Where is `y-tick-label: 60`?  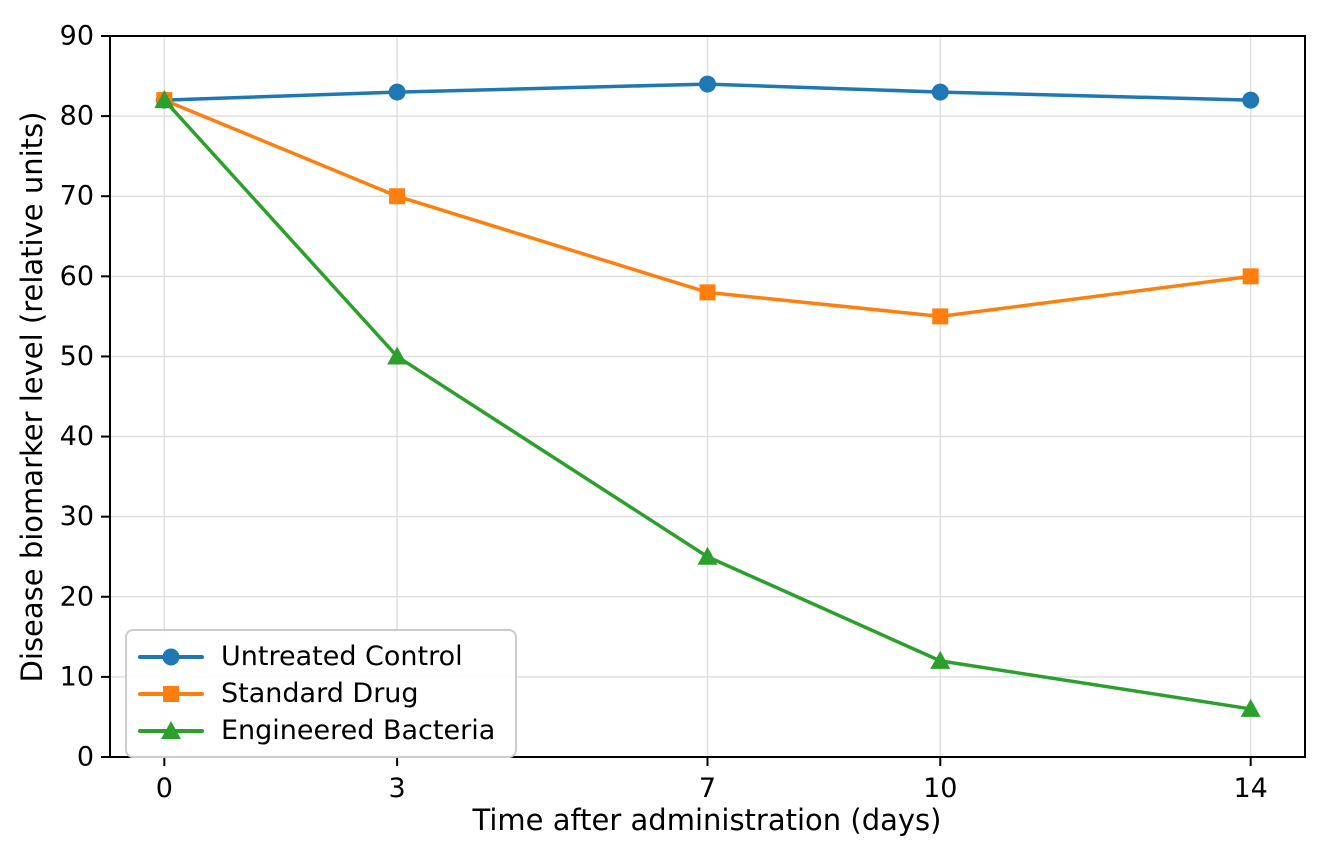 y-tick-label: 60 is located at coordinates (77, 276).